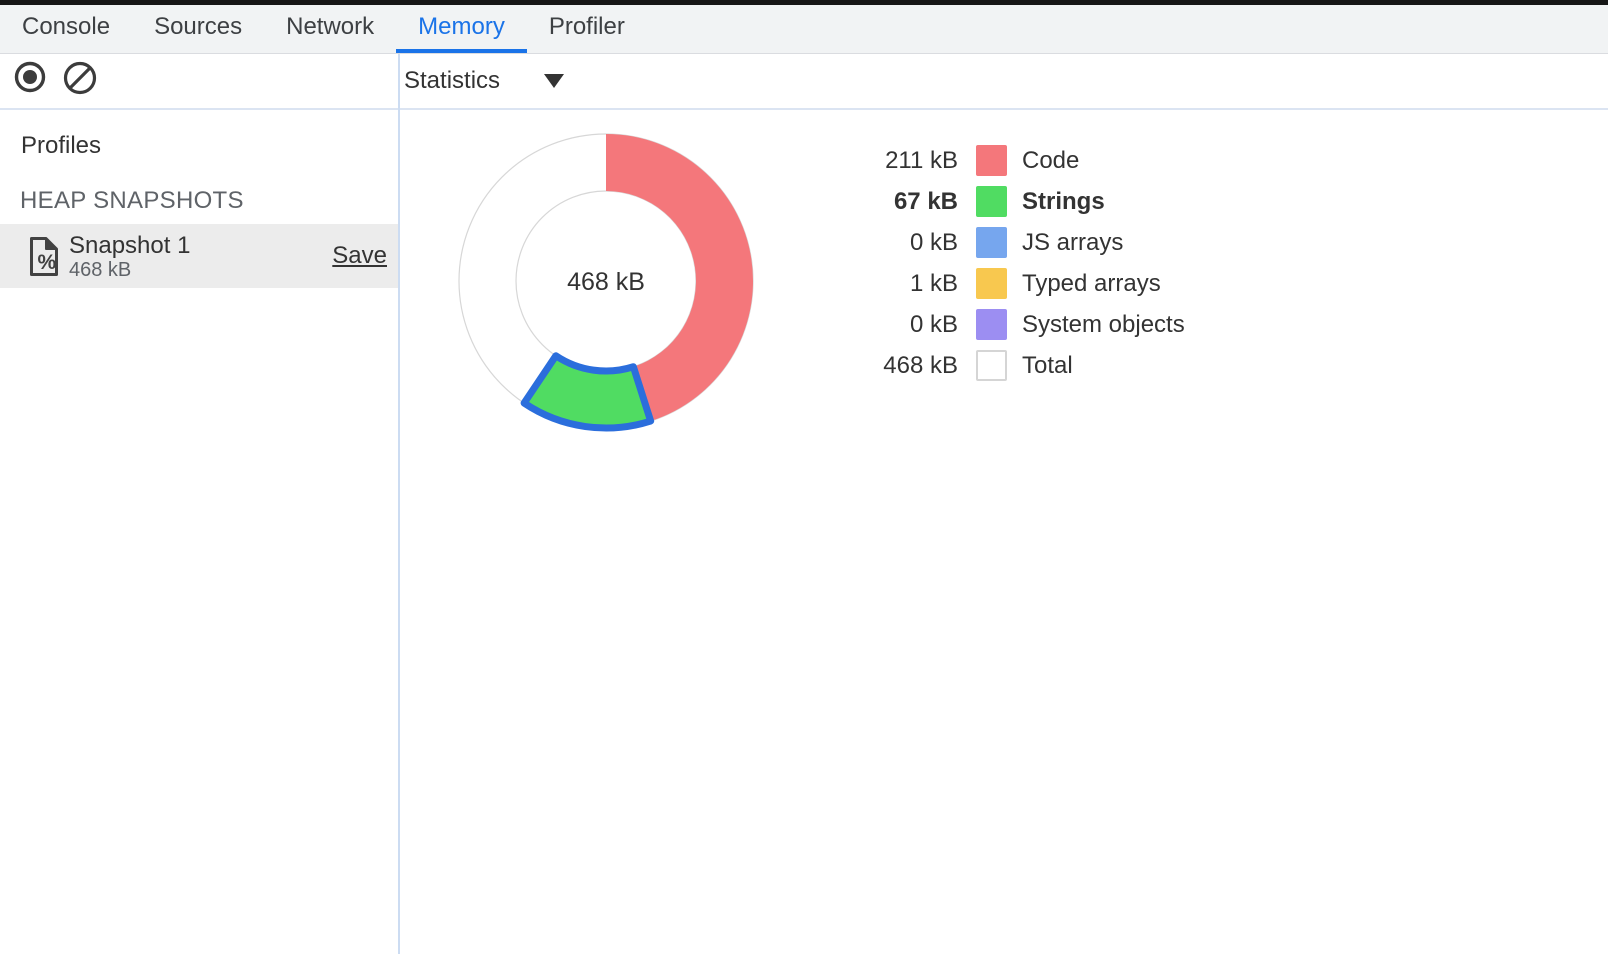  I want to click on legend-row-code: 211 kB Code, so click(1006, 160).